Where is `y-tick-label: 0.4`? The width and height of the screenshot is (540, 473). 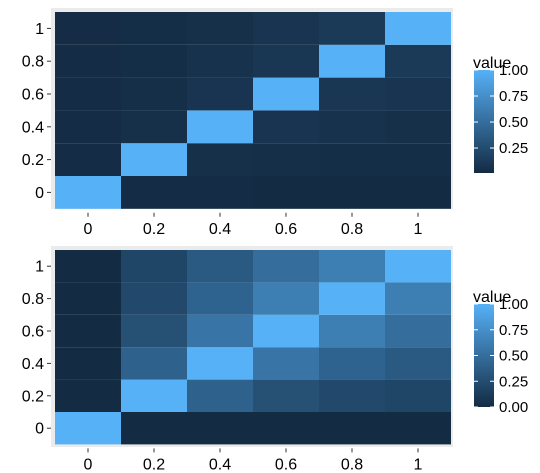 y-tick-label: 0.4 is located at coordinates (33, 364).